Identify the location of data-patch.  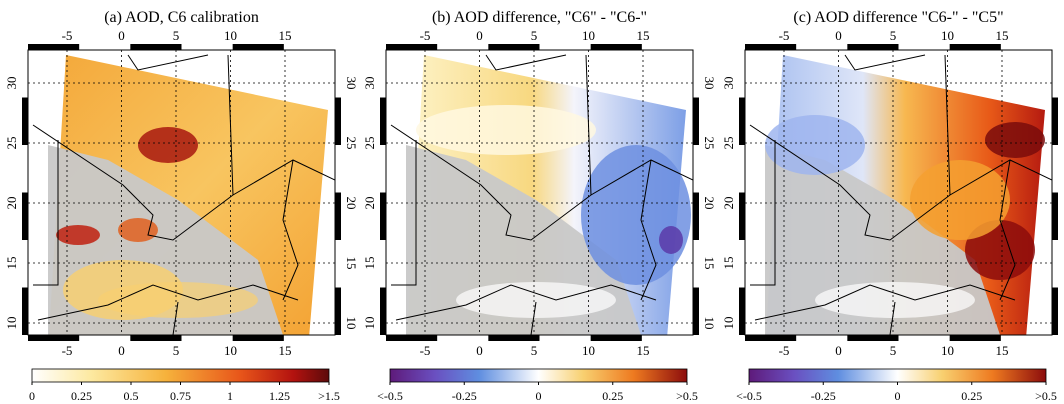
(895, 300).